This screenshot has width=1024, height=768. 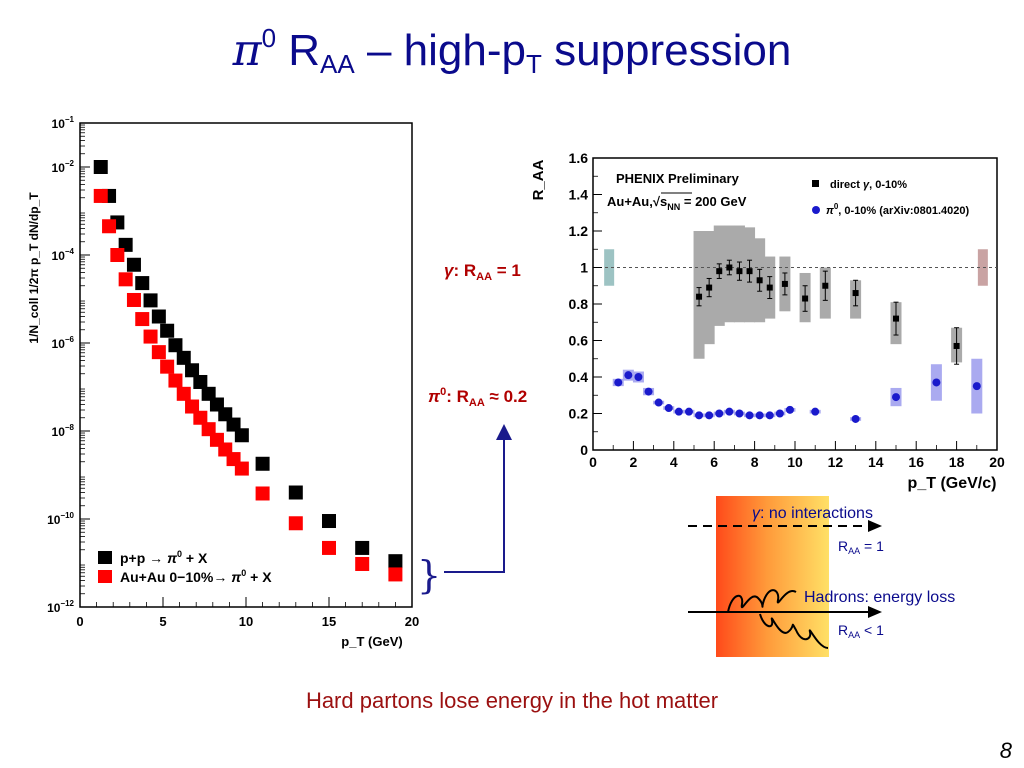 What do you see at coordinates (236, 577) in the screenshot?
I see `legend-auau-pi: π` at bounding box center [236, 577].